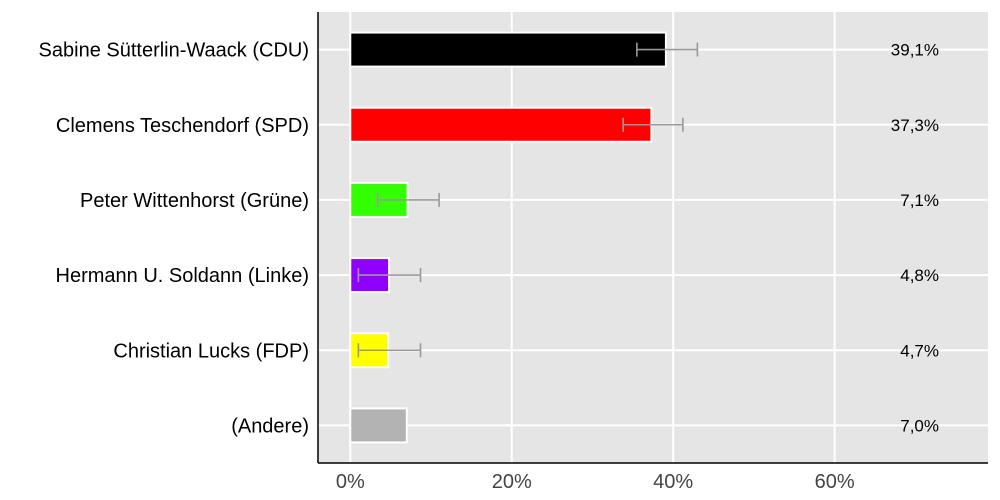  Describe the element at coordinates (919, 425) in the screenshot. I see `value-label: 7,0%` at that location.